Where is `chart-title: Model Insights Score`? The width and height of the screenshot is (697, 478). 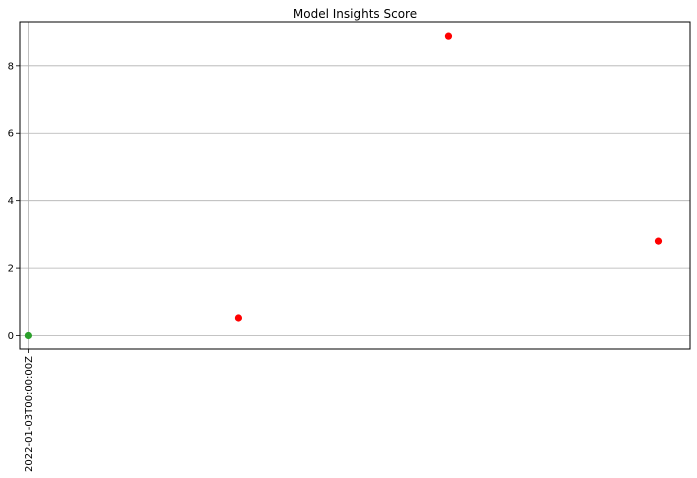 chart-title: Model Insights Score is located at coordinates (355, 14).